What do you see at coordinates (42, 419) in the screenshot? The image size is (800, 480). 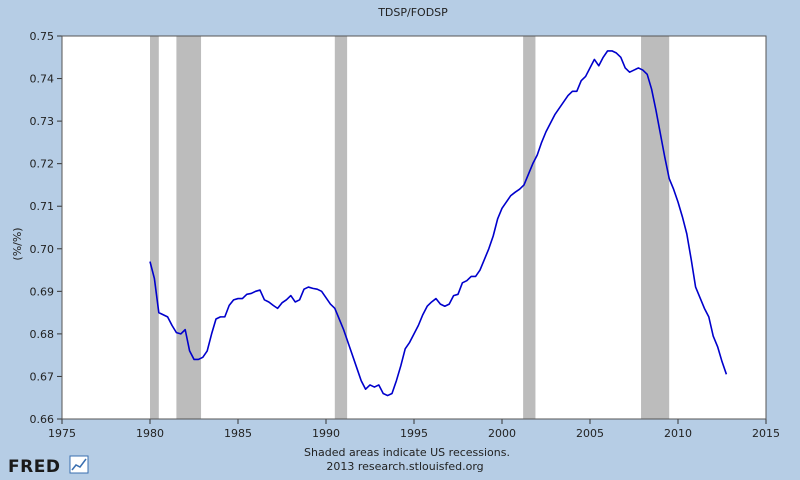 I see `y-tick-label: 0.66` at bounding box center [42, 419].